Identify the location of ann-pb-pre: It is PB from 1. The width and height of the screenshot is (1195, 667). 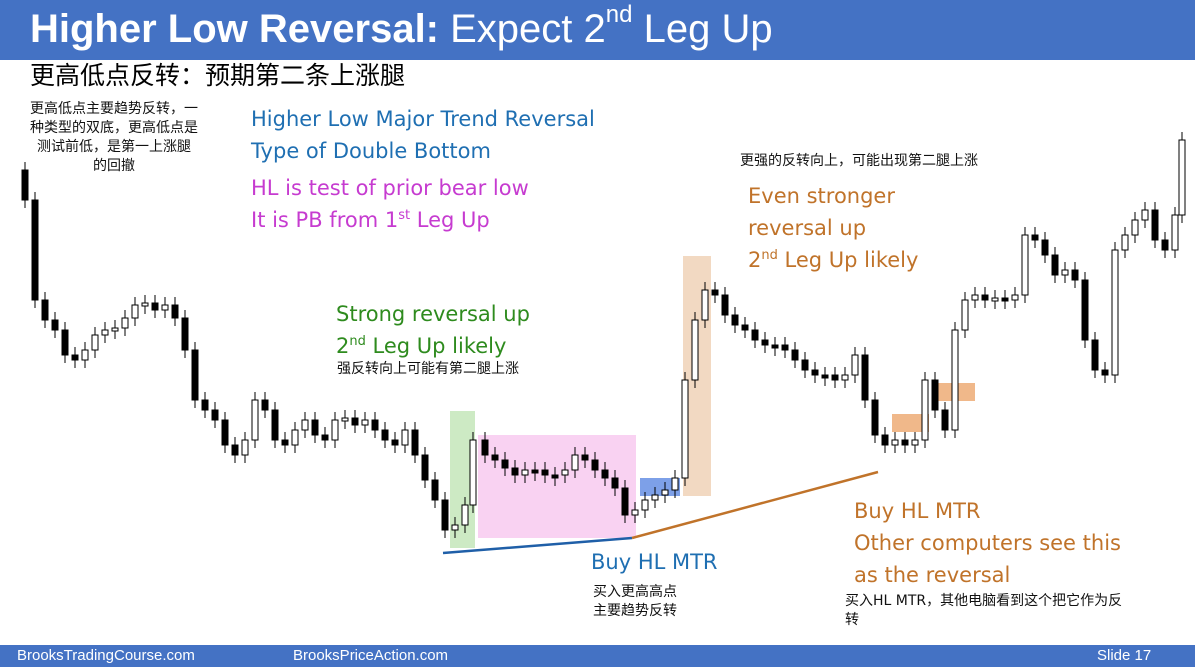
(325, 220).